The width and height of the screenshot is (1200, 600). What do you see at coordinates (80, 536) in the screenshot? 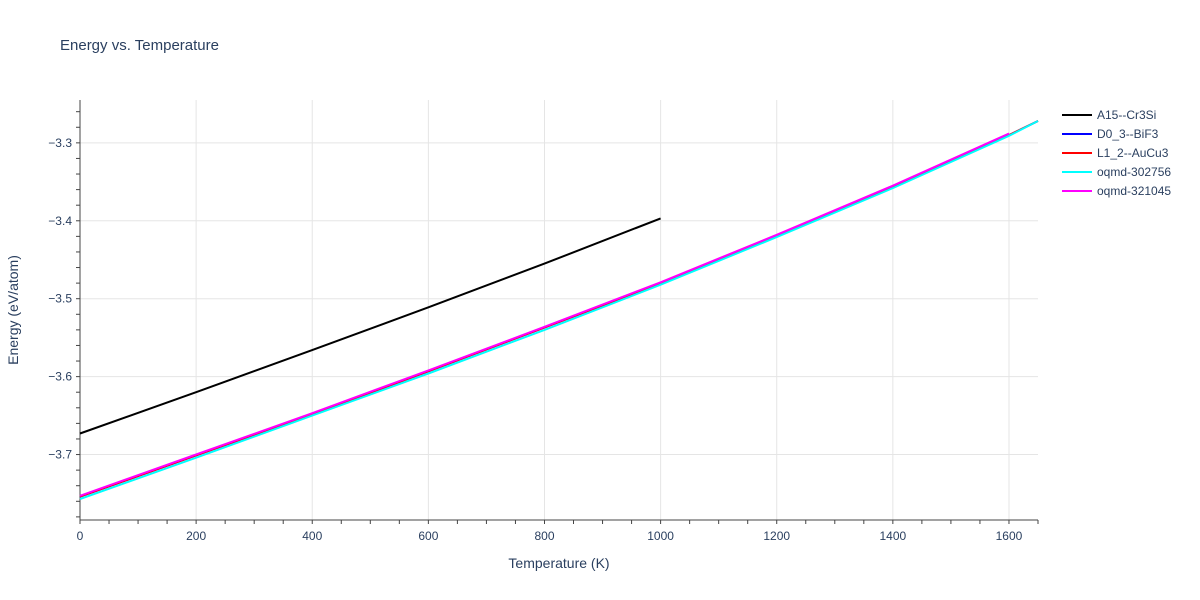
I see `x-tick-label: 0` at bounding box center [80, 536].